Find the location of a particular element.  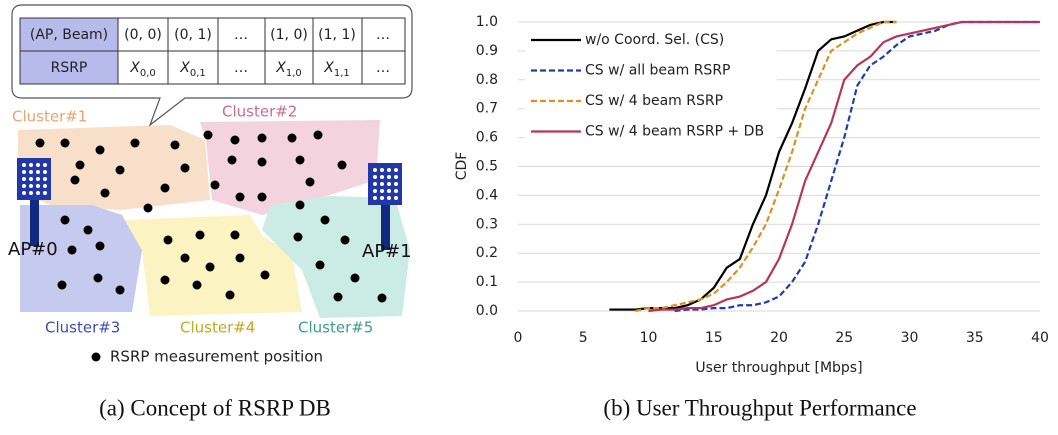

table-cell-text: X0,0 is located at coordinates (142, 69).